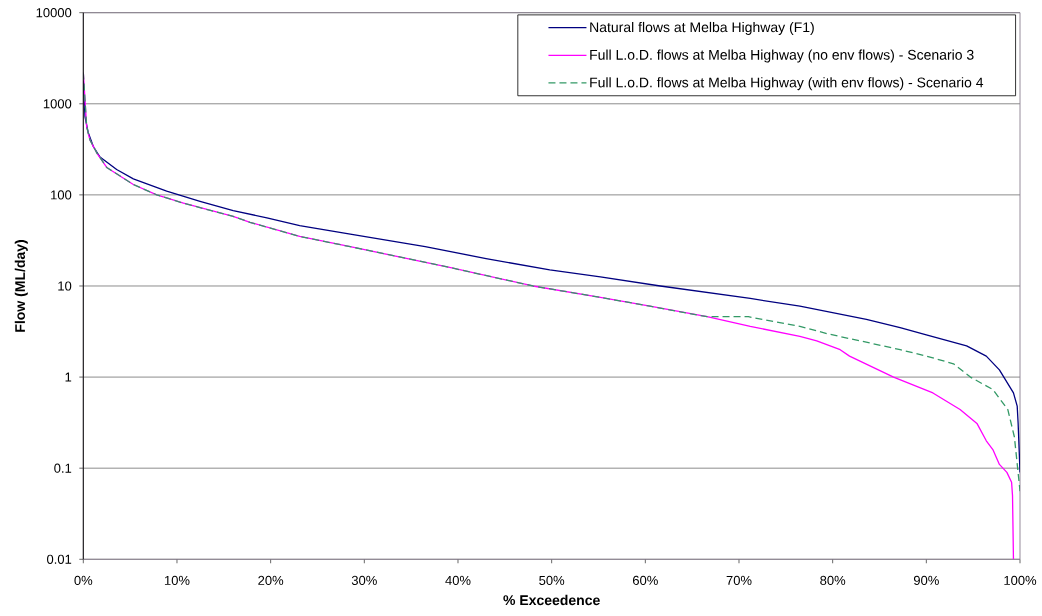 Image resolution: width=1042 pixels, height=616 pixels. I want to click on x-axis-title: % Exceedence, so click(551, 600).